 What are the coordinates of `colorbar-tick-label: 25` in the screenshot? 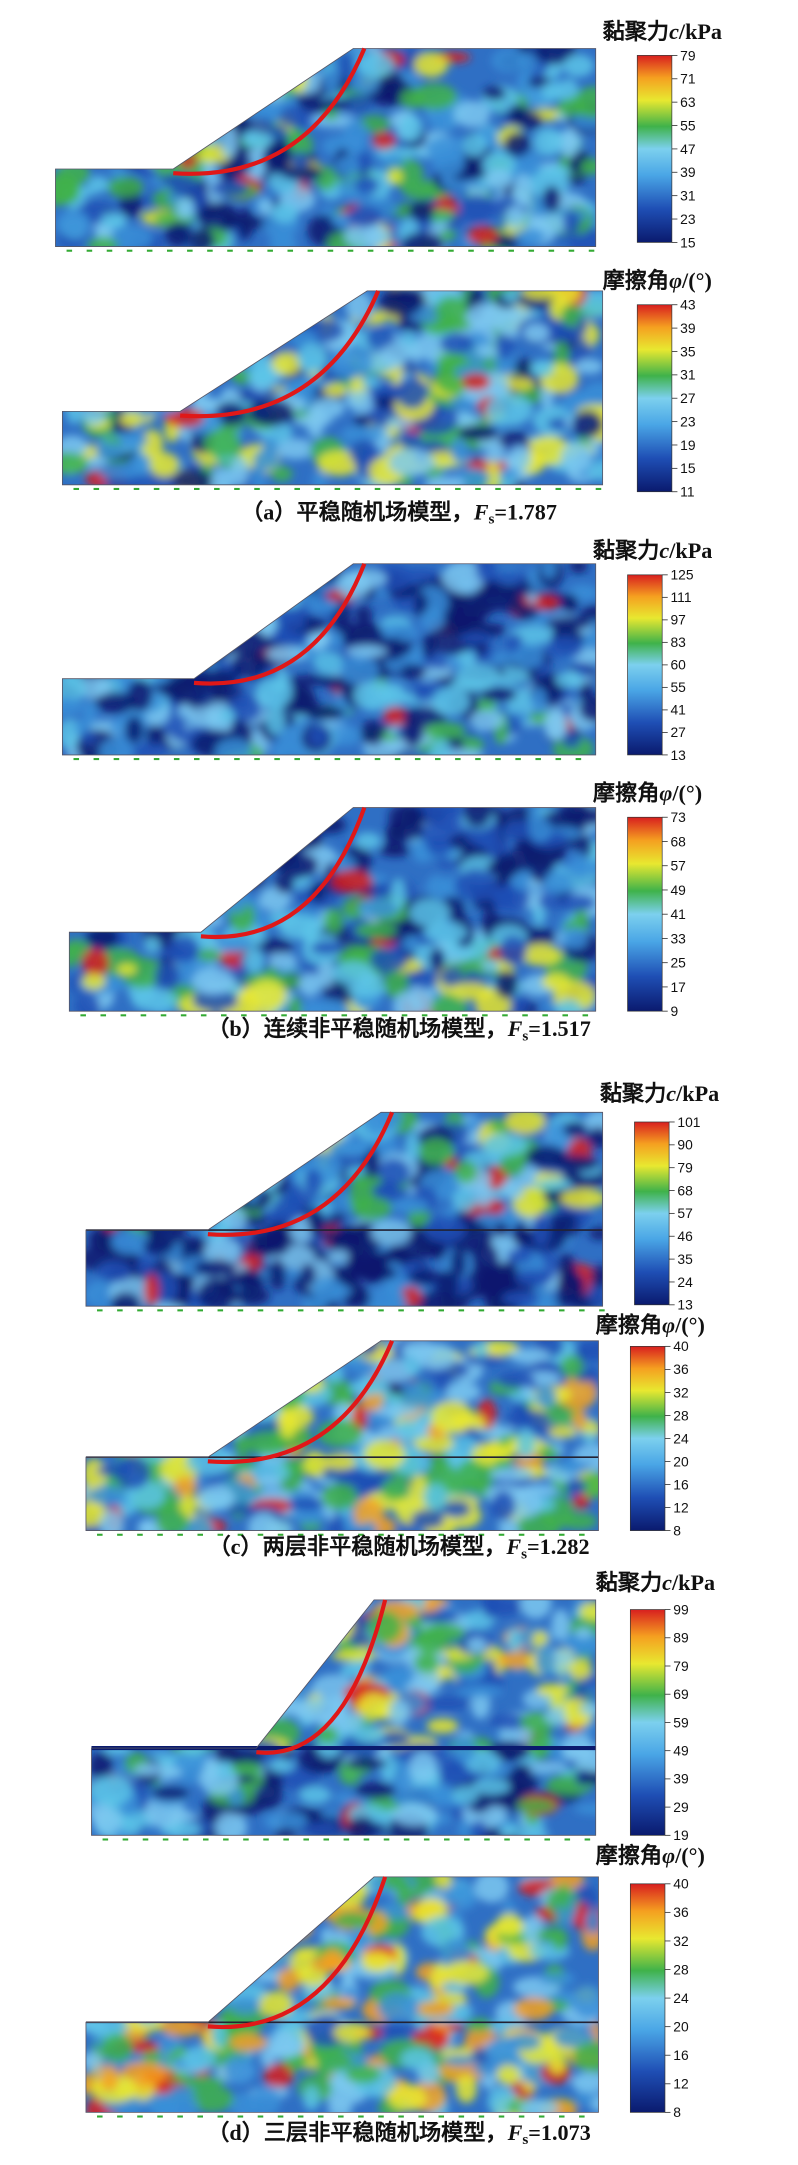 It's located at (678, 963).